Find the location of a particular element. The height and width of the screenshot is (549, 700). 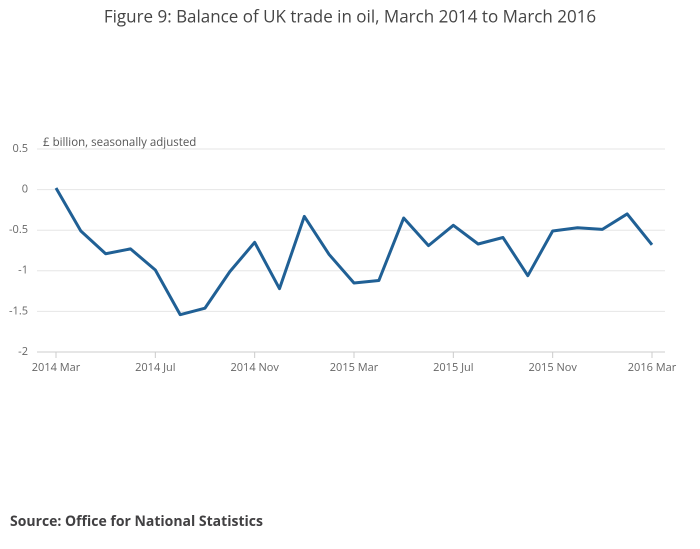

x-tick-label: 2015 Jul is located at coordinates (453, 367).